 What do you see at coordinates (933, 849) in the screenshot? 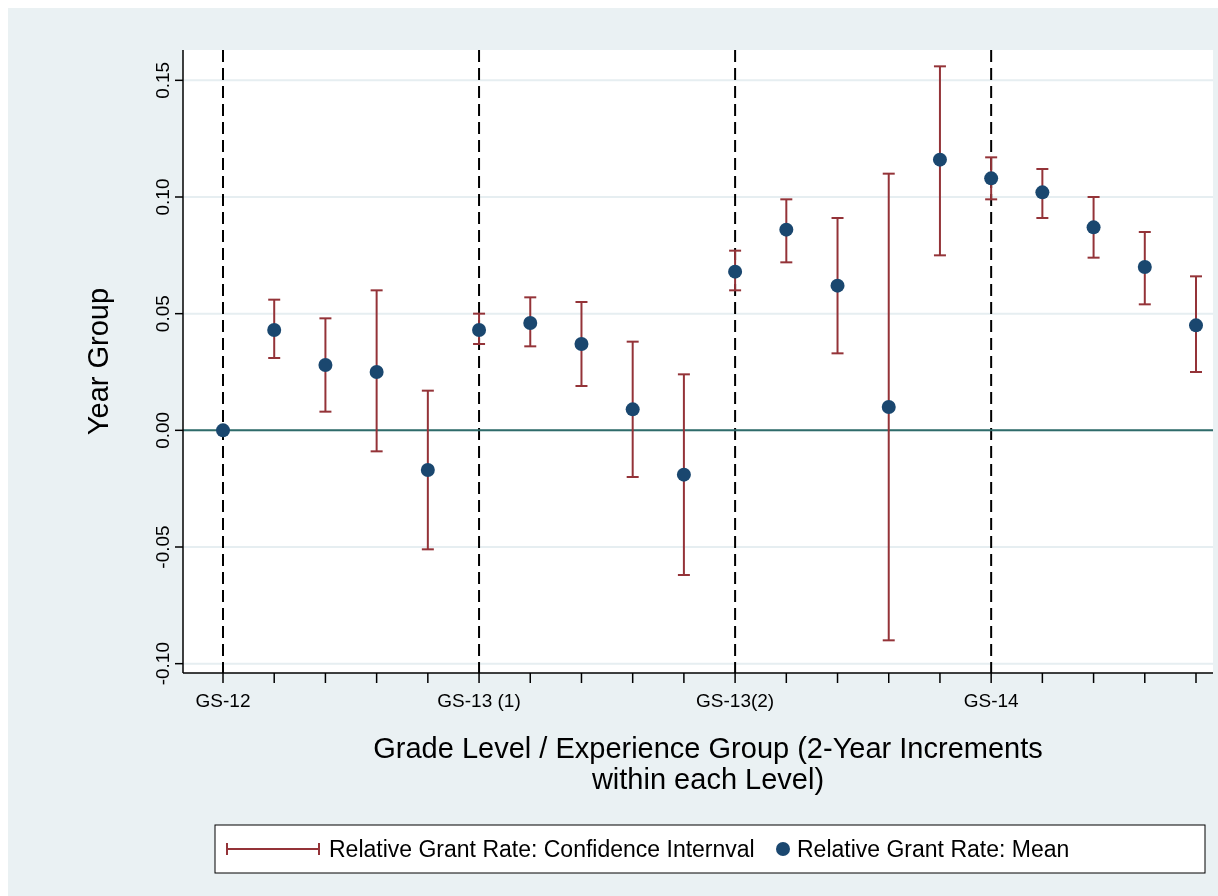
I see `legend-label: Relative Grant Rate: Mean` at bounding box center [933, 849].